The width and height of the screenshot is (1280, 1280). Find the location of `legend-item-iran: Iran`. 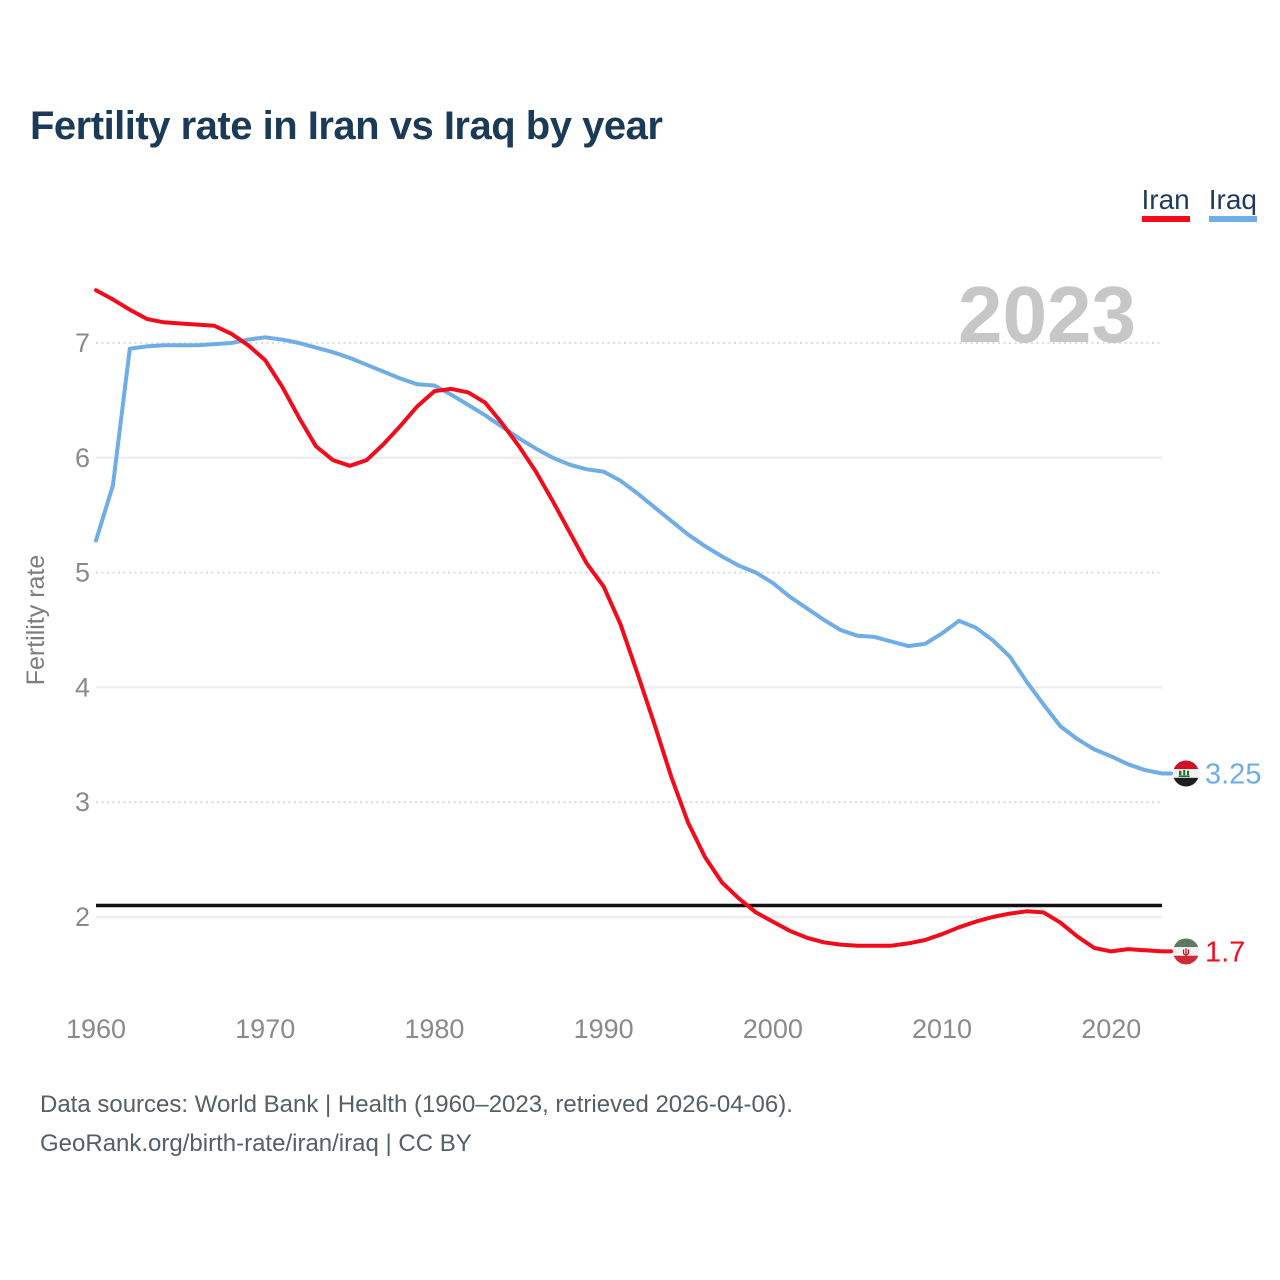

legend-item-iran: Iran is located at coordinates (1165, 203).